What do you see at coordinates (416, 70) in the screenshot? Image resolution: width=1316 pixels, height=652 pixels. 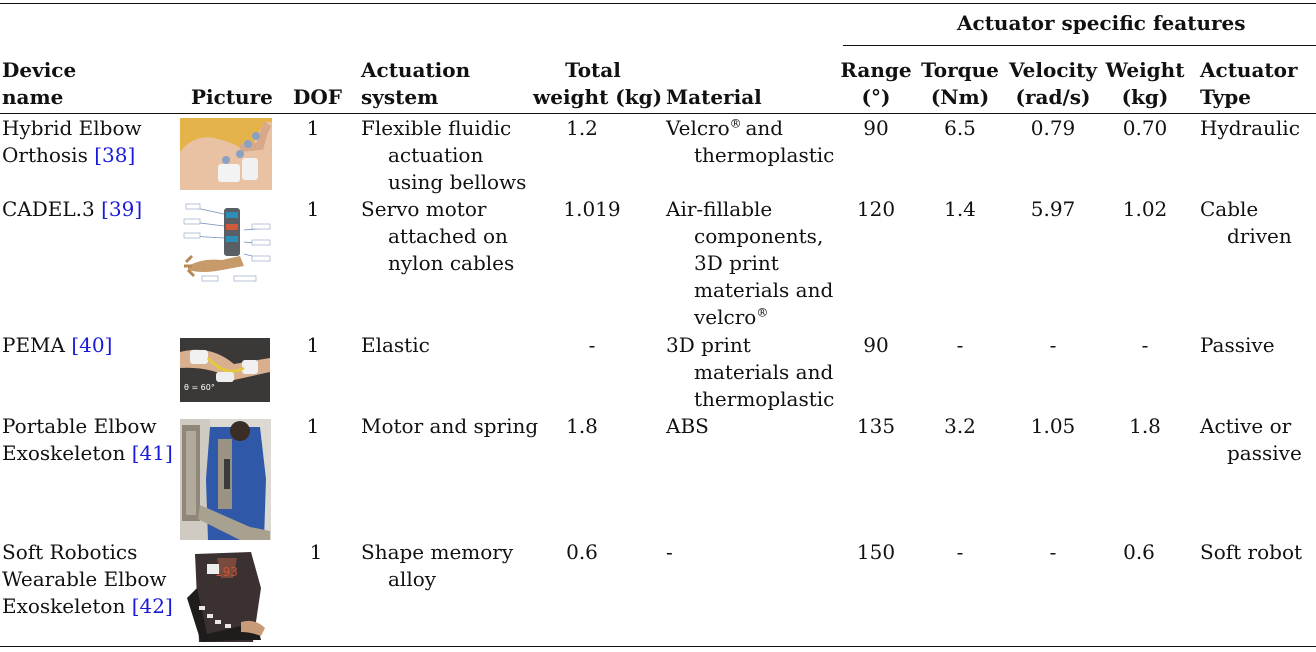 I see `col-actuation-1: Actuation` at bounding box center [416, 70].